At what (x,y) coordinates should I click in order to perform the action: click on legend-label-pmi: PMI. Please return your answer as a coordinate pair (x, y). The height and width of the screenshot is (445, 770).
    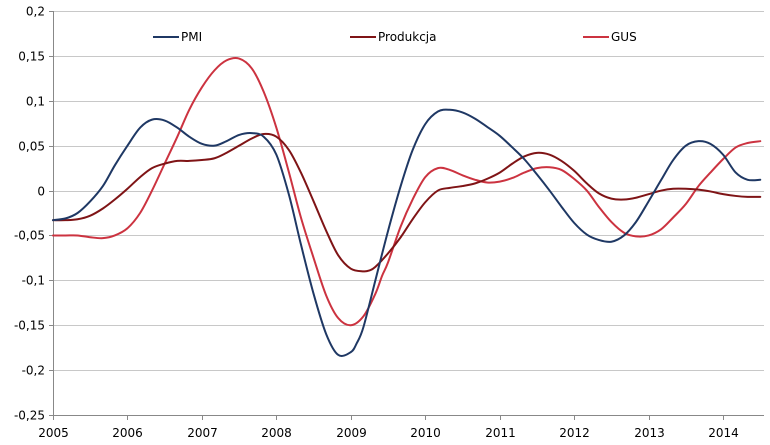
    Looking at the image, I should click on (191, 37).